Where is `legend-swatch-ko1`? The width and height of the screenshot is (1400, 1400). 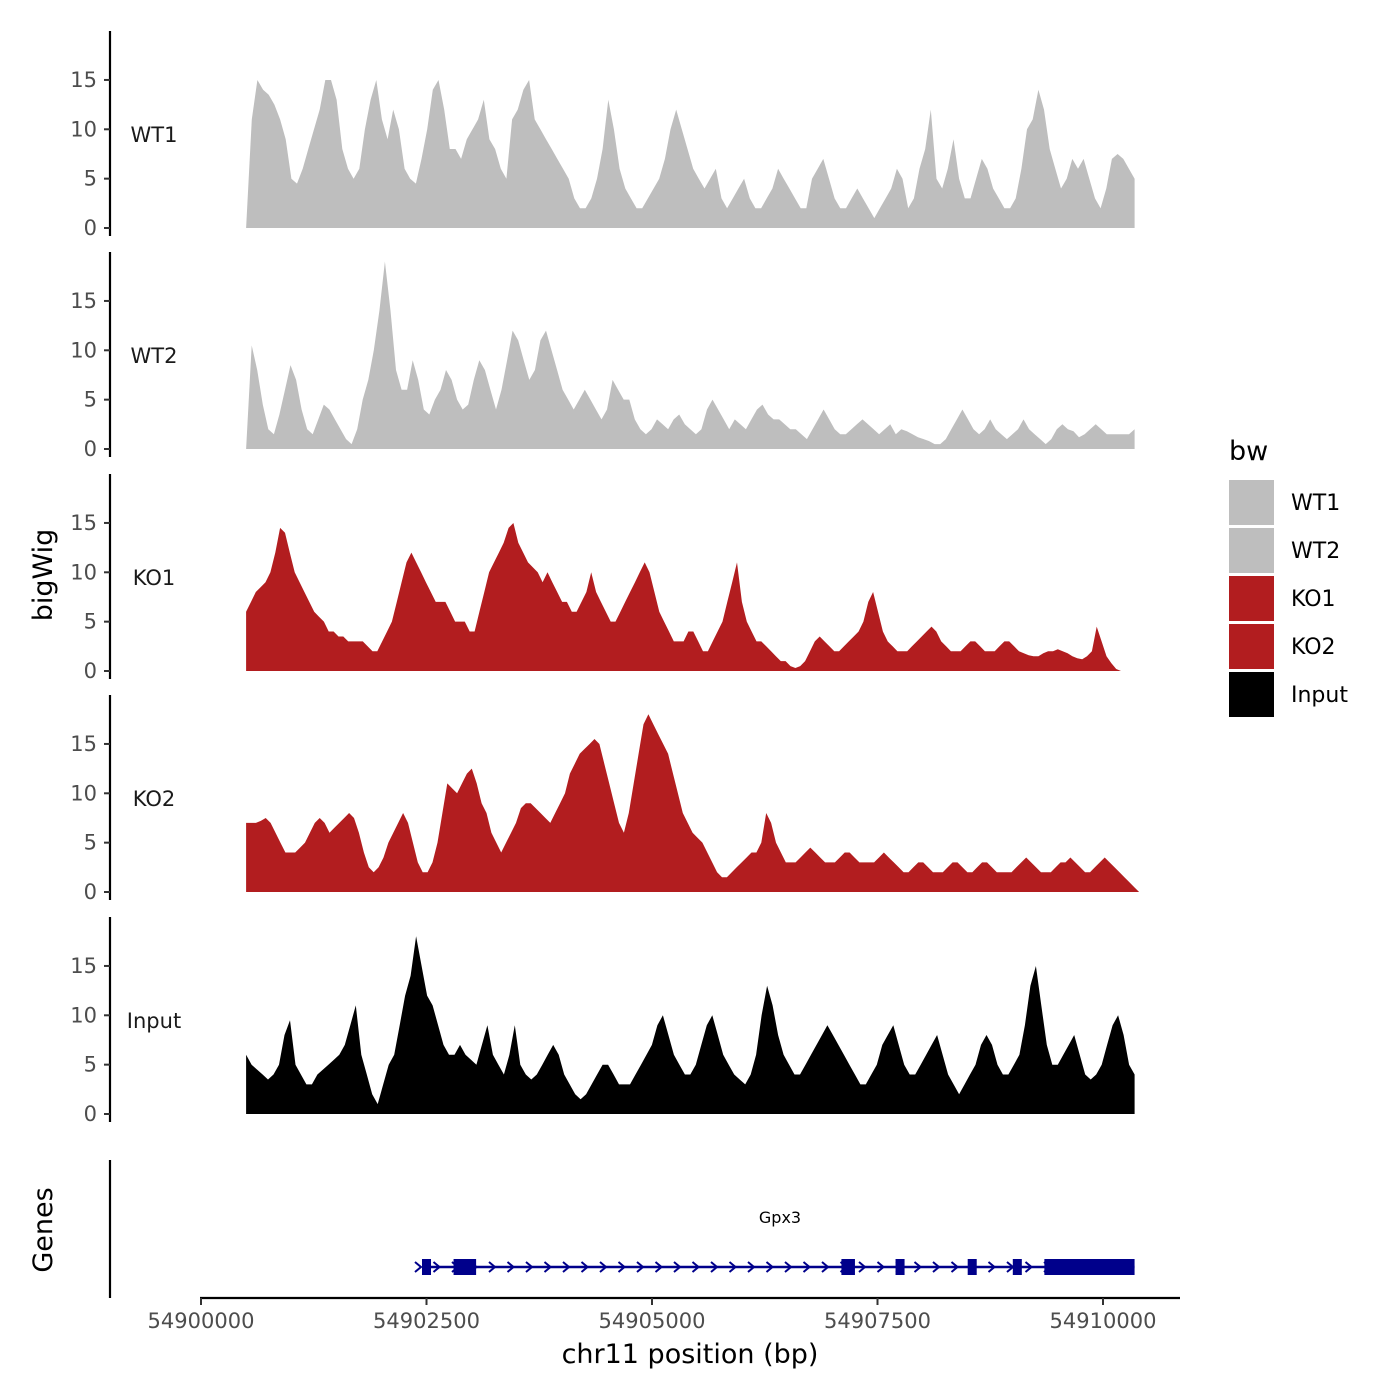
legend-swatch-ko1 is located at coordinates (1251, 598).